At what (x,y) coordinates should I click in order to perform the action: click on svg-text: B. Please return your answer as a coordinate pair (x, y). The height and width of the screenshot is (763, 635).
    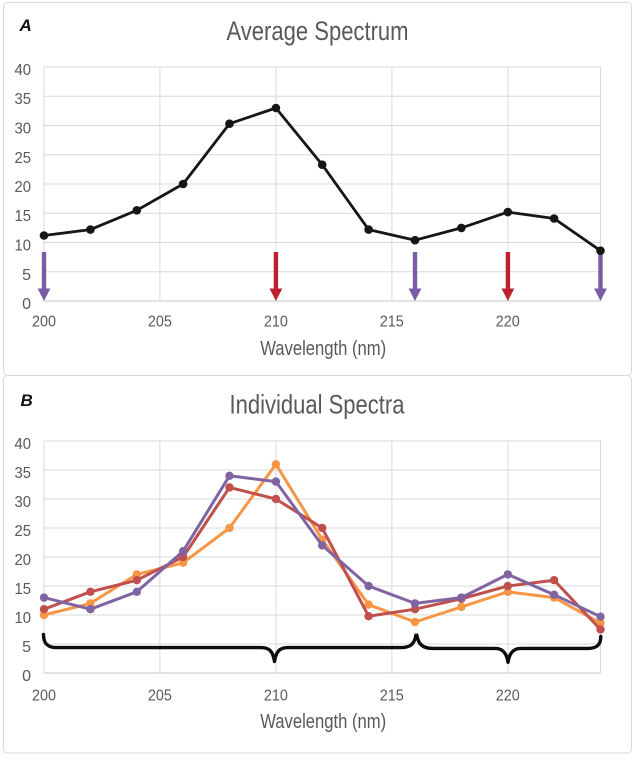
    Looking at the image, I should click on (27, 400).